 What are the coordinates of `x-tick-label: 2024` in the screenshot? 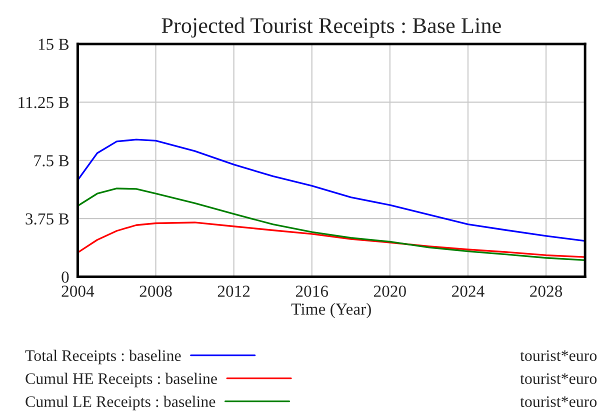 It's located at (468, 291).